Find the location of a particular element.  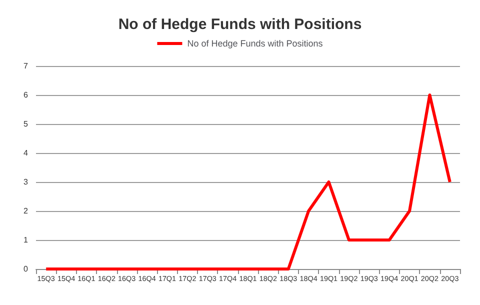

y-tick-label: 1 is located at coordinates (26, 240).